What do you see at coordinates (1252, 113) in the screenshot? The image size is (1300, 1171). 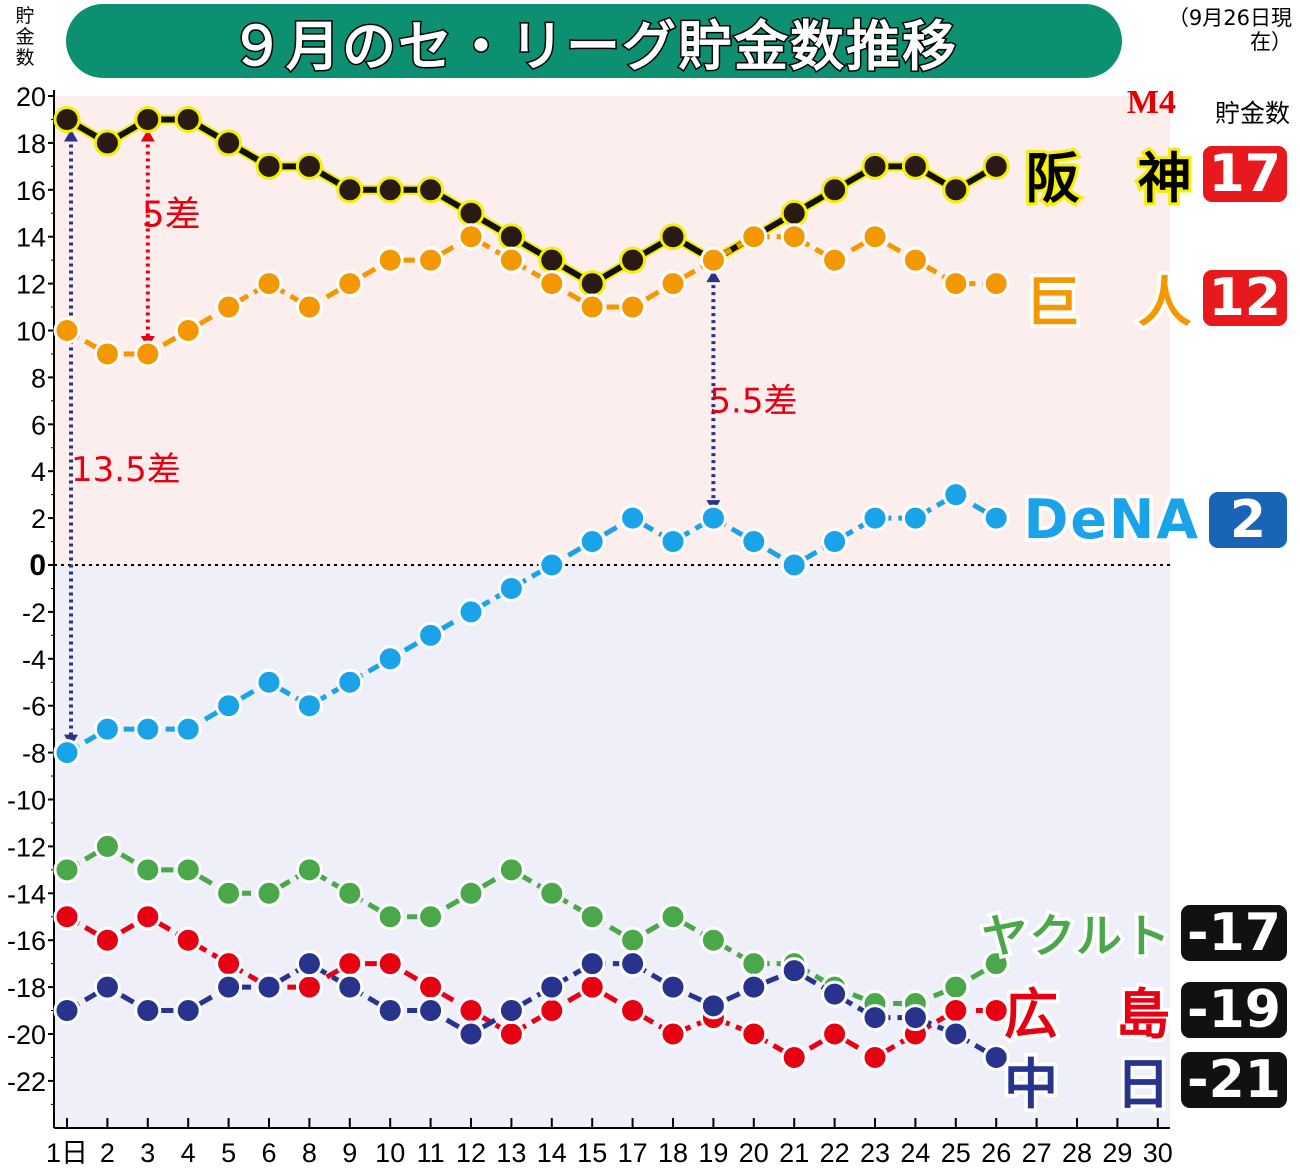 I see `value-header: 貯金数` at bounding box center [1252, 113].